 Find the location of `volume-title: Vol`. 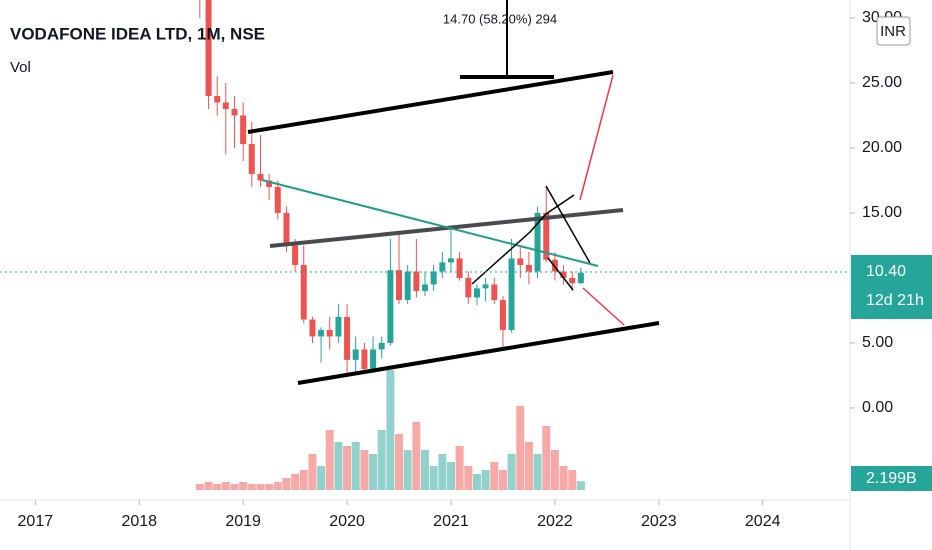

volume-title: Vol is located at coordinates (20, 67).